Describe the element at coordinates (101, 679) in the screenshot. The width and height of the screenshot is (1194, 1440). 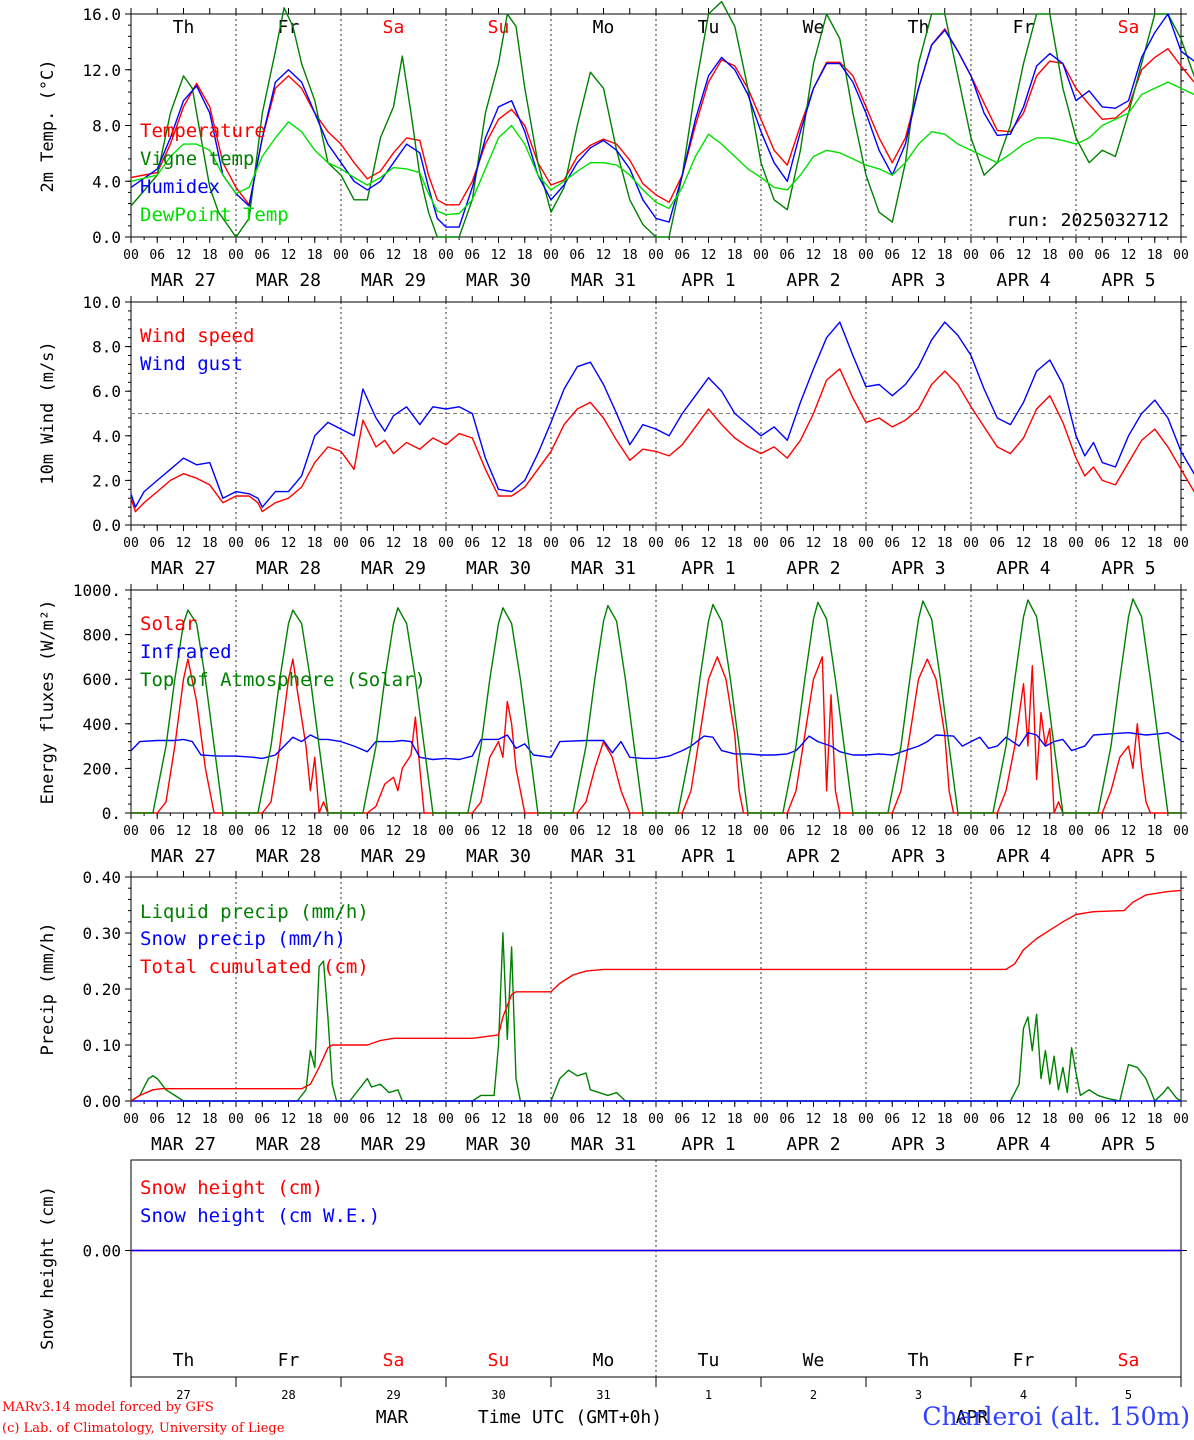
I see `y-tick-label: 600.` at that location.